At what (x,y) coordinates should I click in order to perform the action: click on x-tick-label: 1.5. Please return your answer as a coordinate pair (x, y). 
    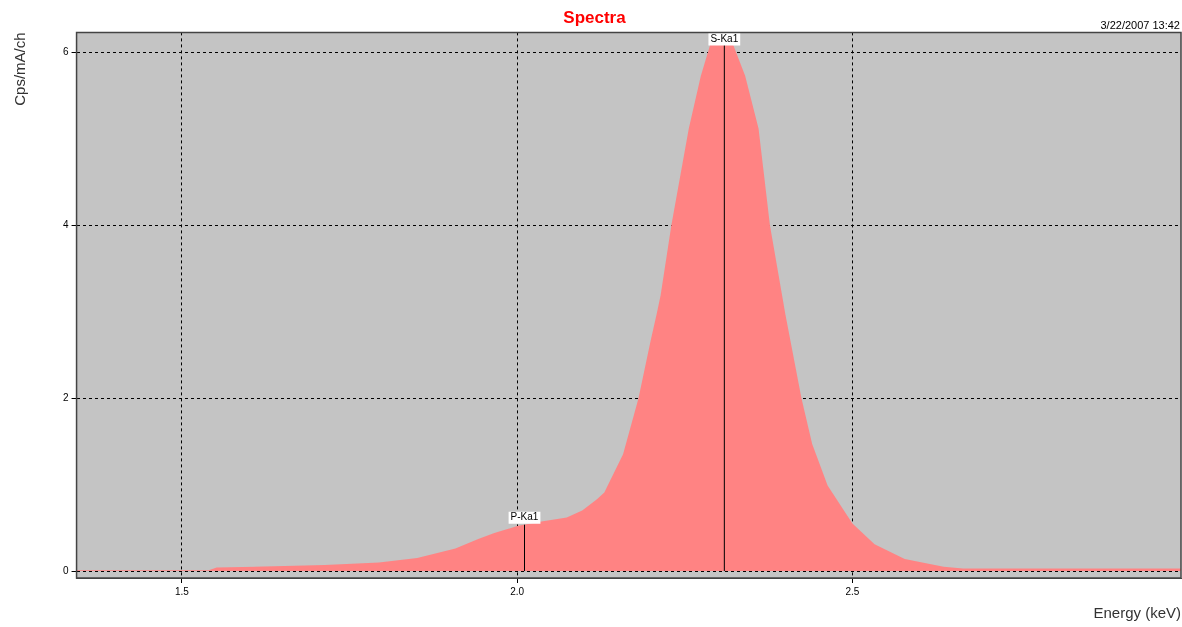
    Looking at the image, I should click on (182, 591).